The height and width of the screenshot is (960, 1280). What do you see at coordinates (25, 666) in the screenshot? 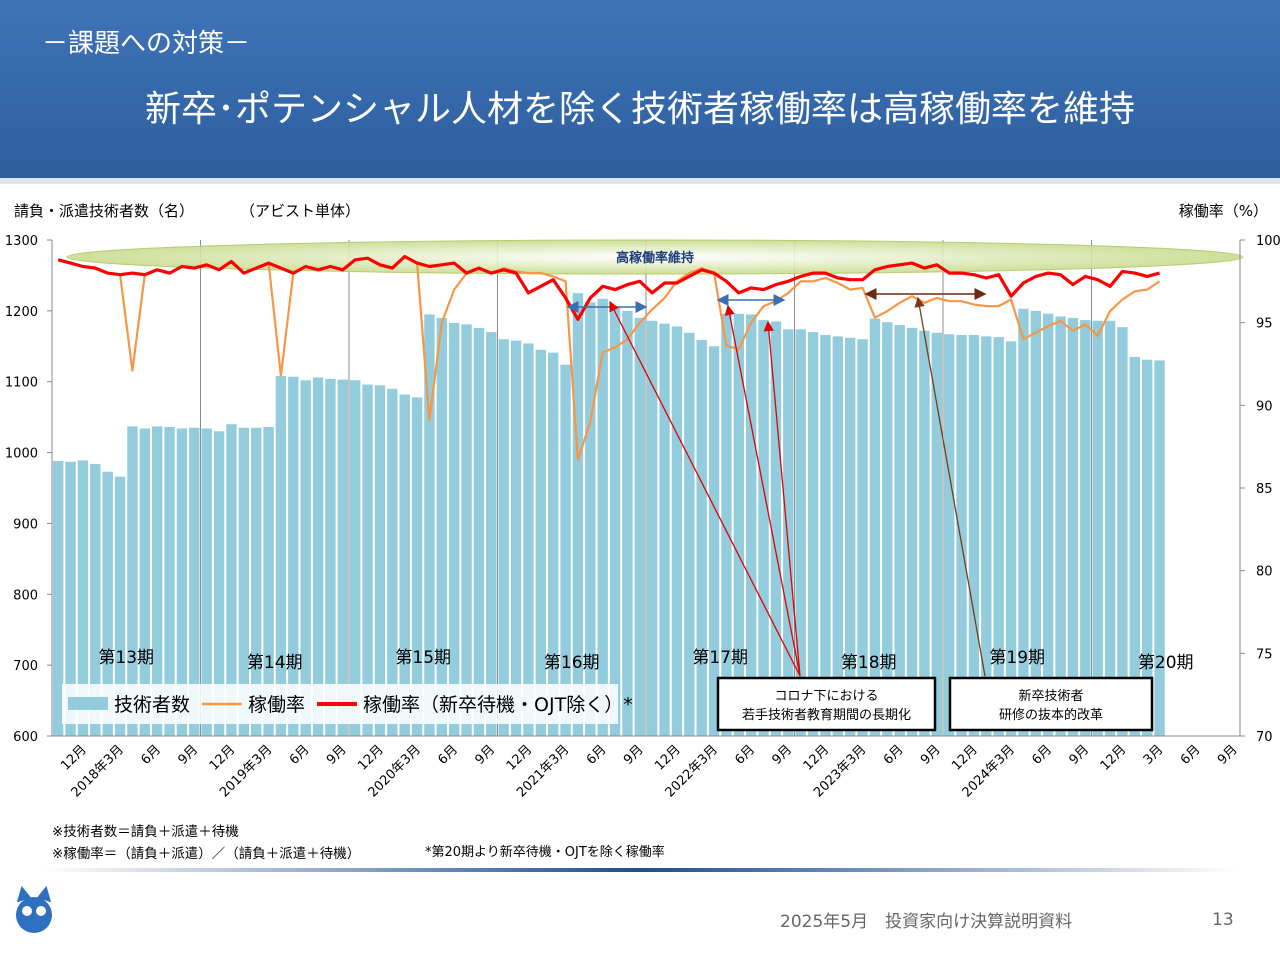
I see `y-tick-label: 700` at bounding box center [25, 666].